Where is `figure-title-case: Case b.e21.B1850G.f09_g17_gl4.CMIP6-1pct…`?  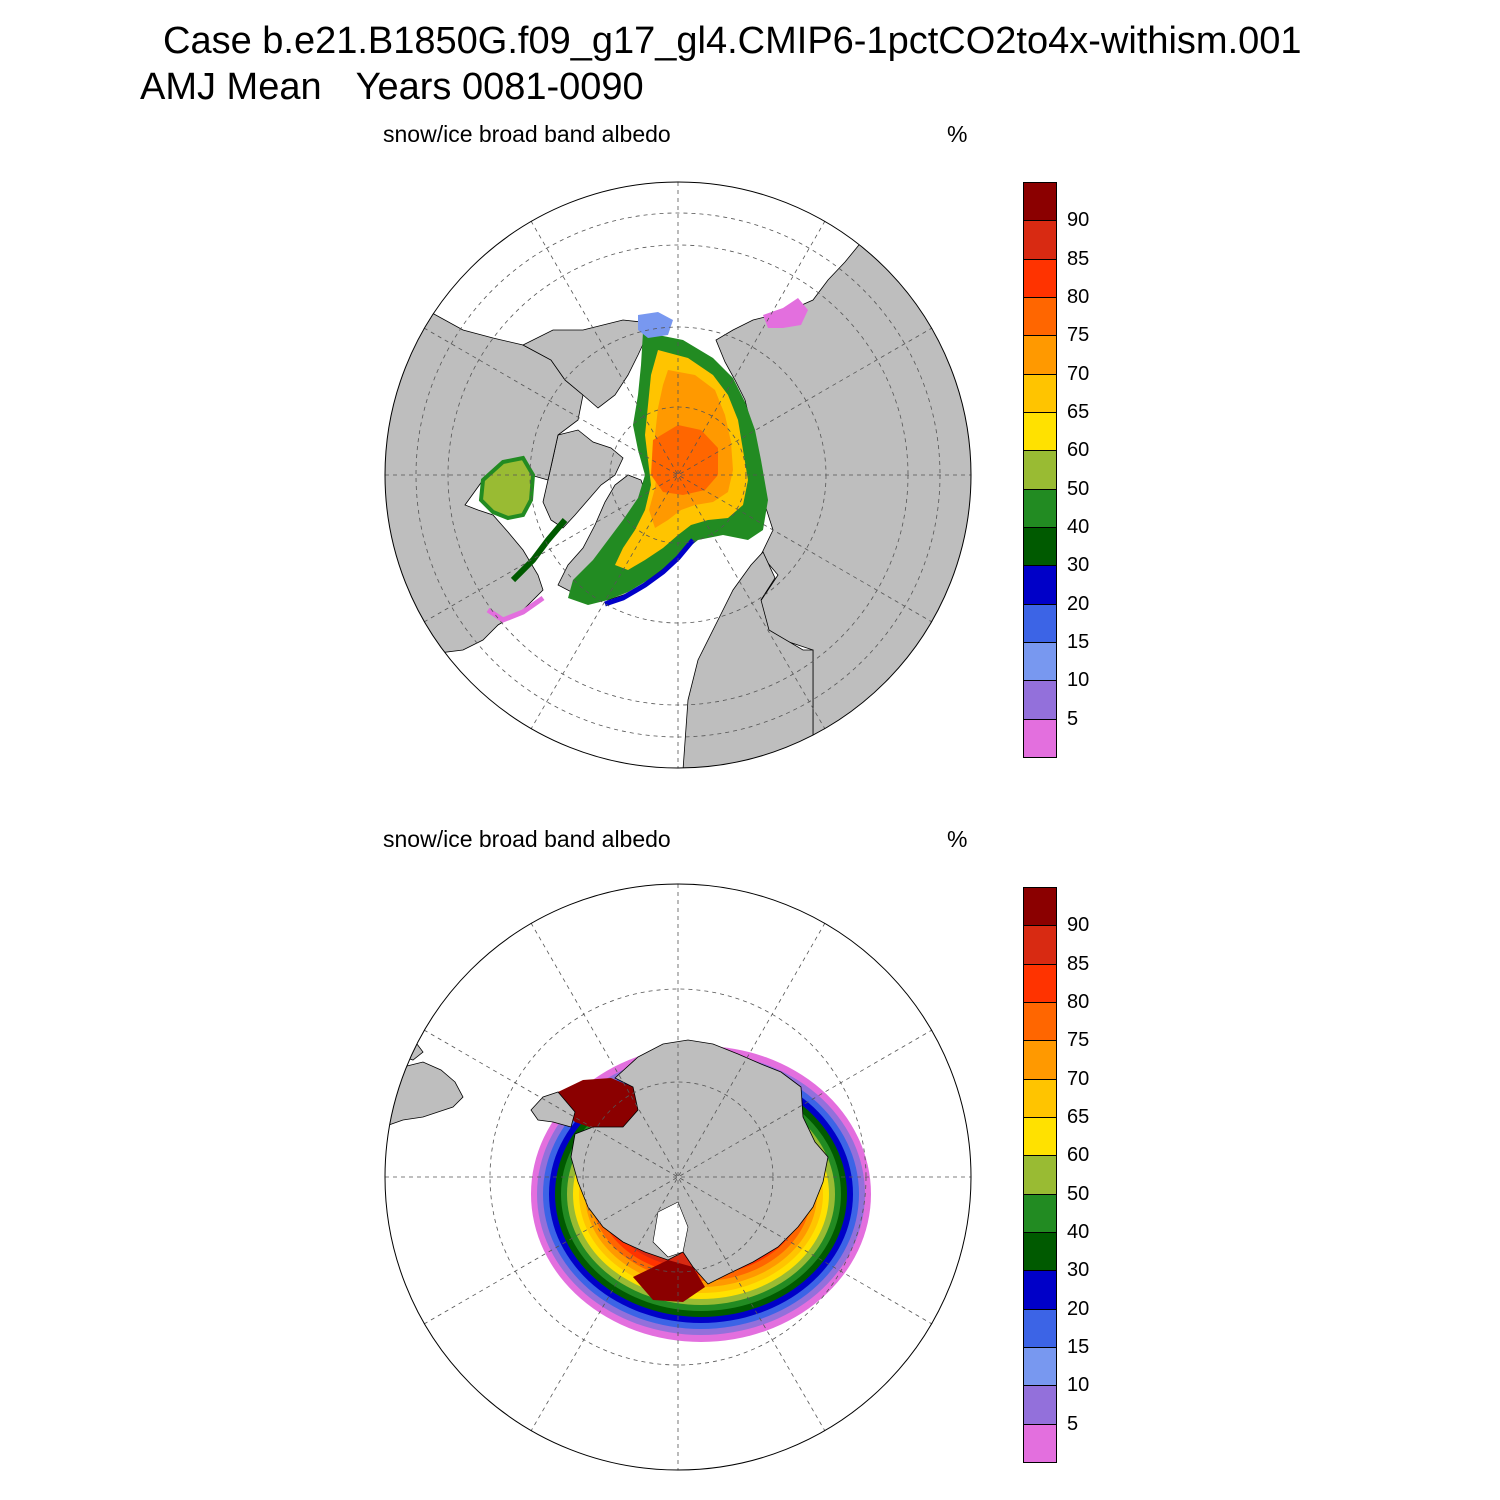
figure-title-case: Case b.e21.B1850G.f09_g17_gl4.CMIP6-1pct… is located at coordinates (732, 41).